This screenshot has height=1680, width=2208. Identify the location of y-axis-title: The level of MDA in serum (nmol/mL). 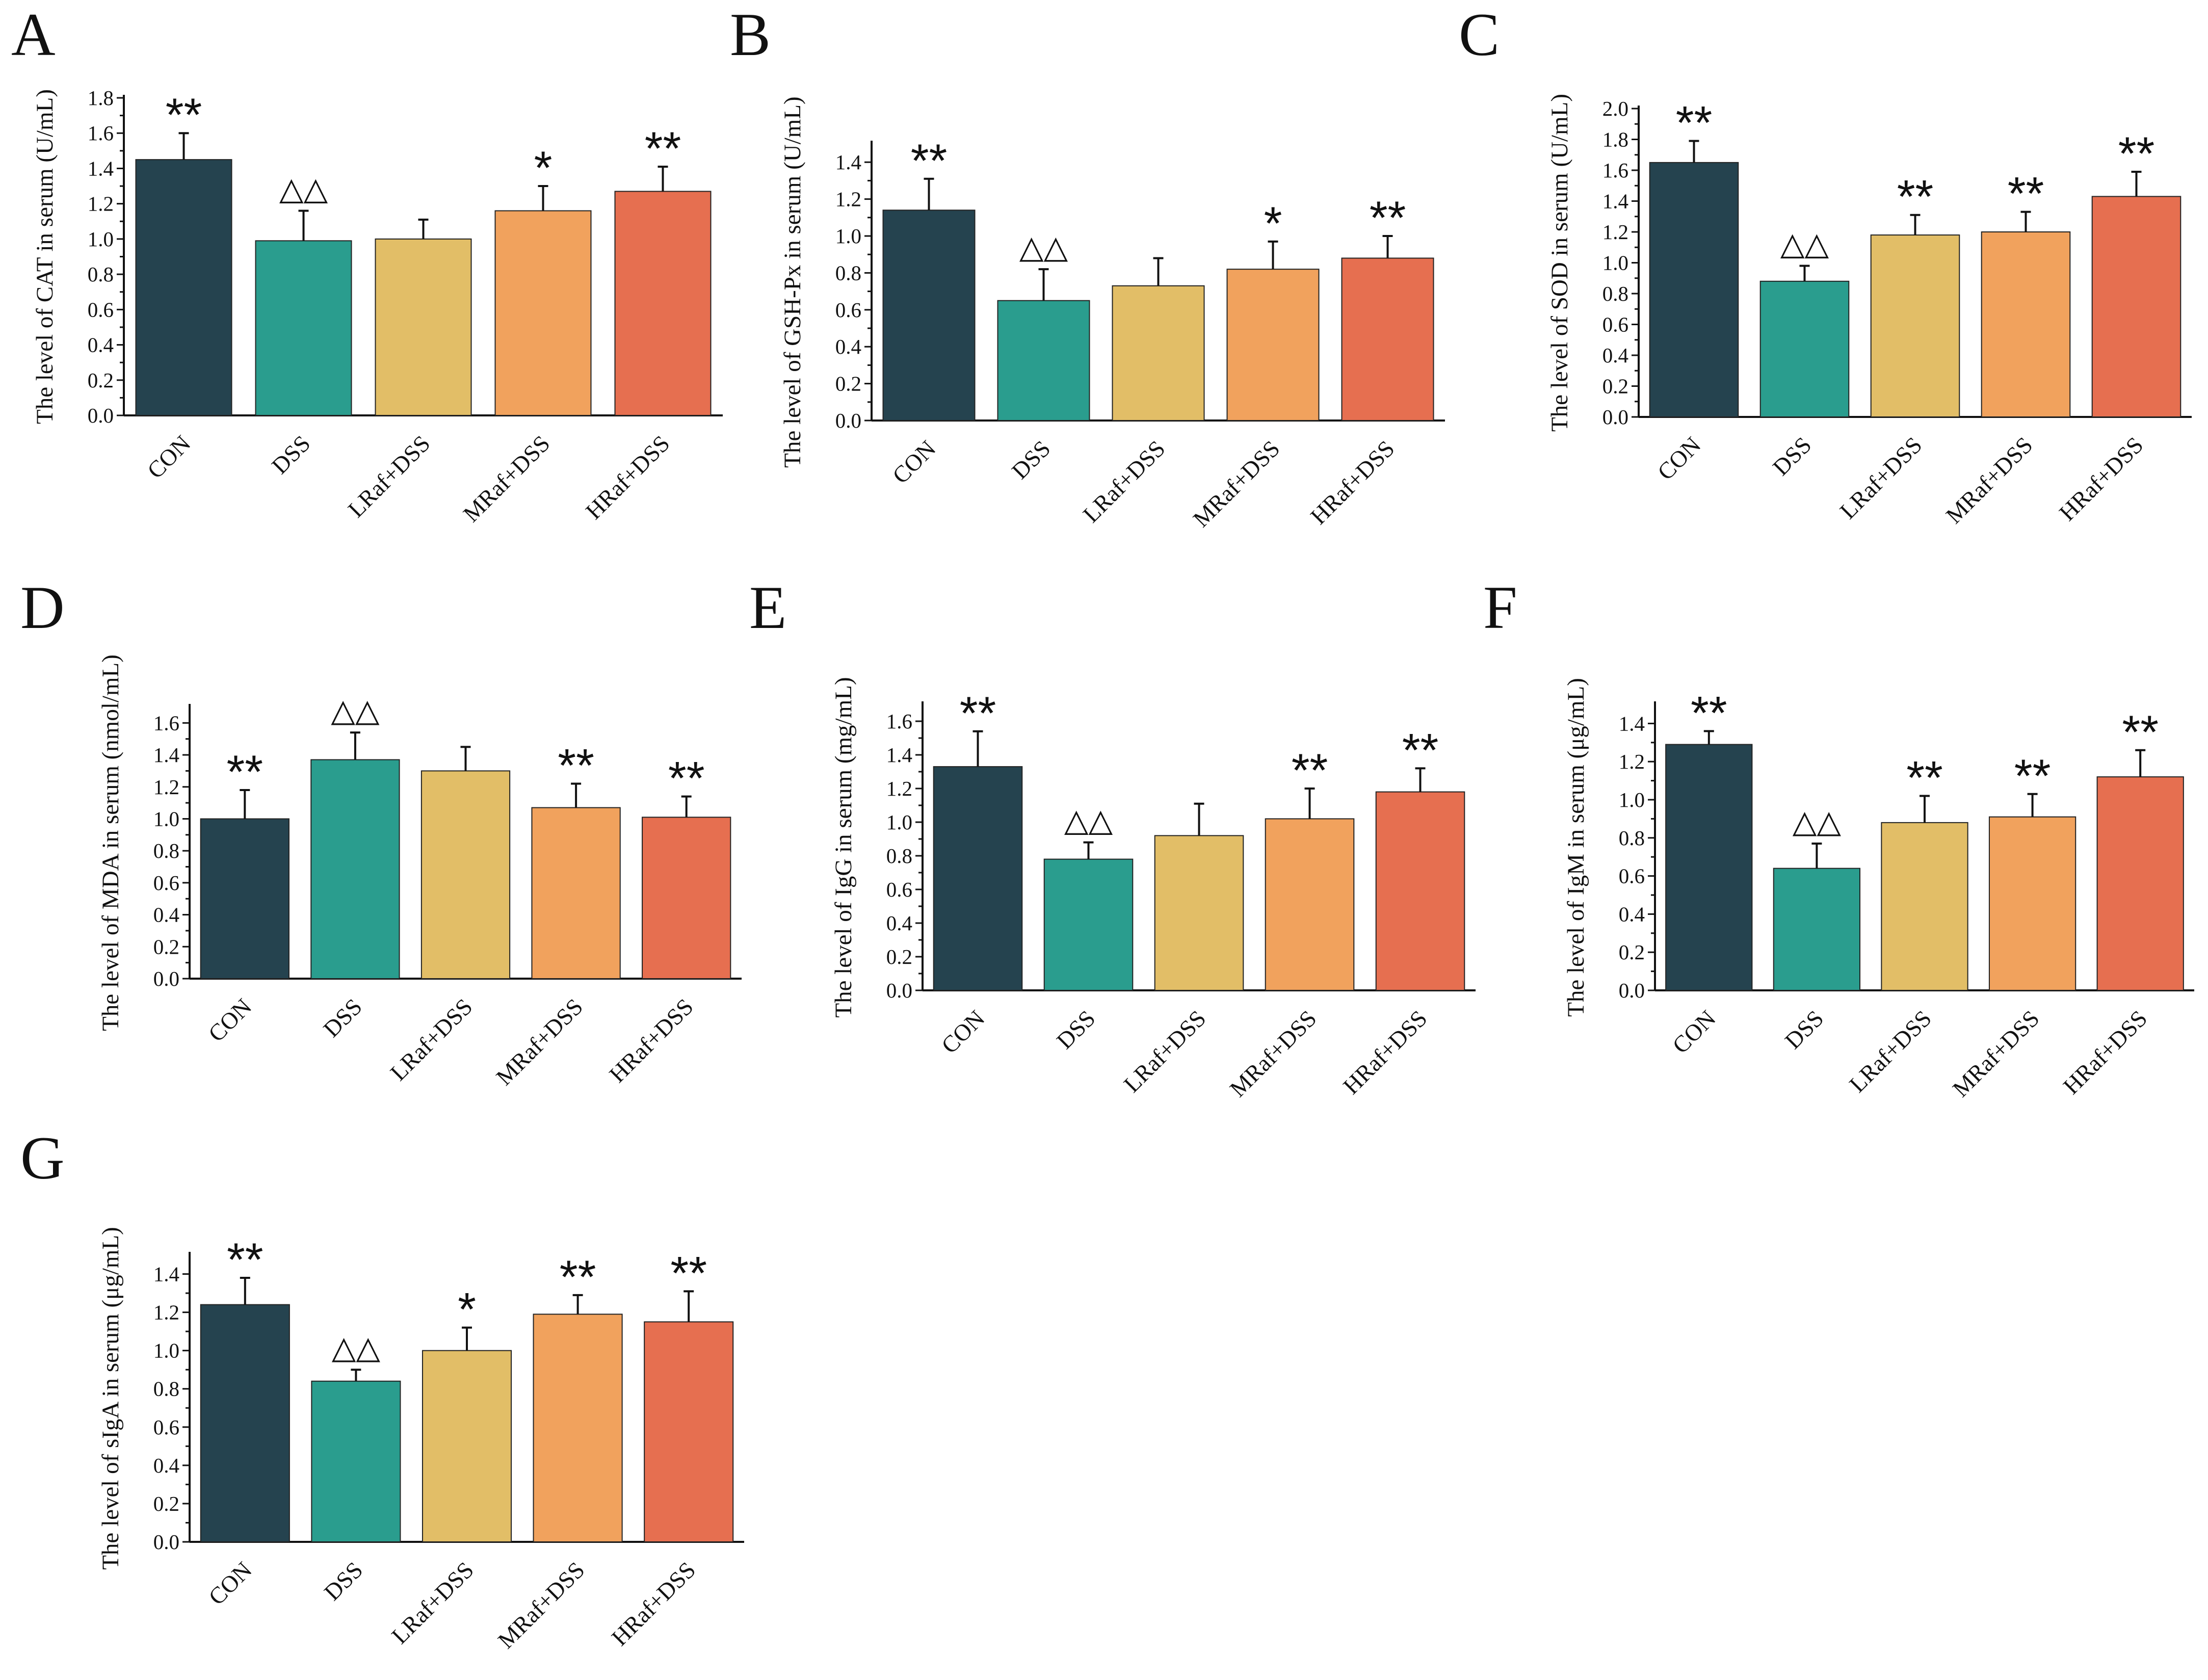
(110, 842).